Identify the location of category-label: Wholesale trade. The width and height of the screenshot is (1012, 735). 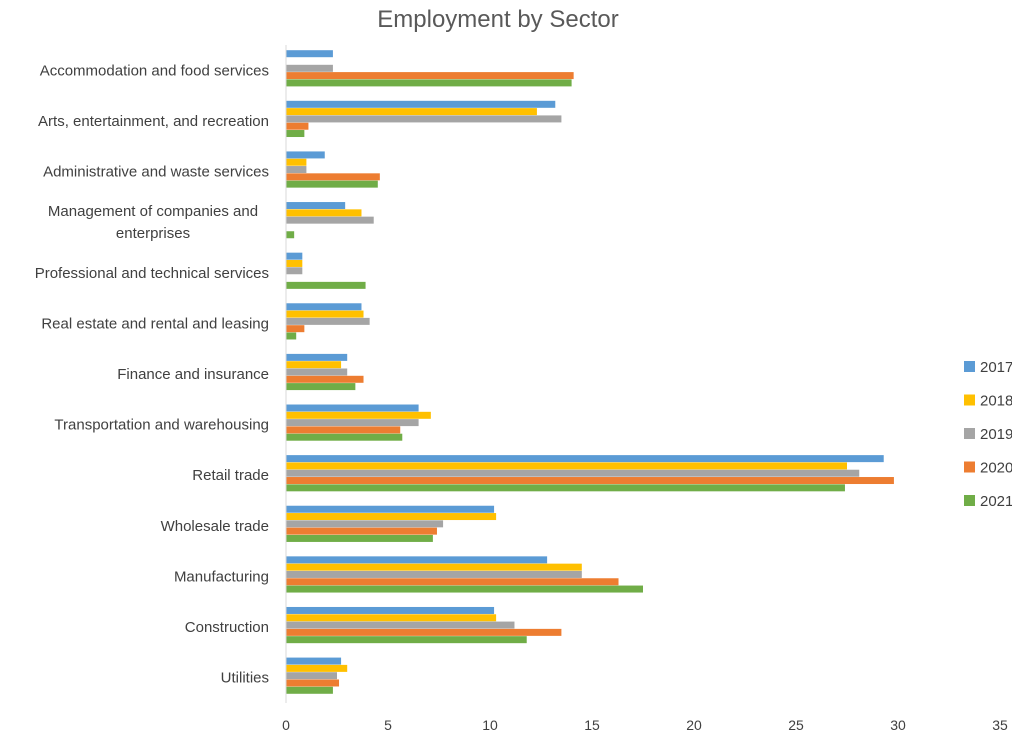
(215, 526).